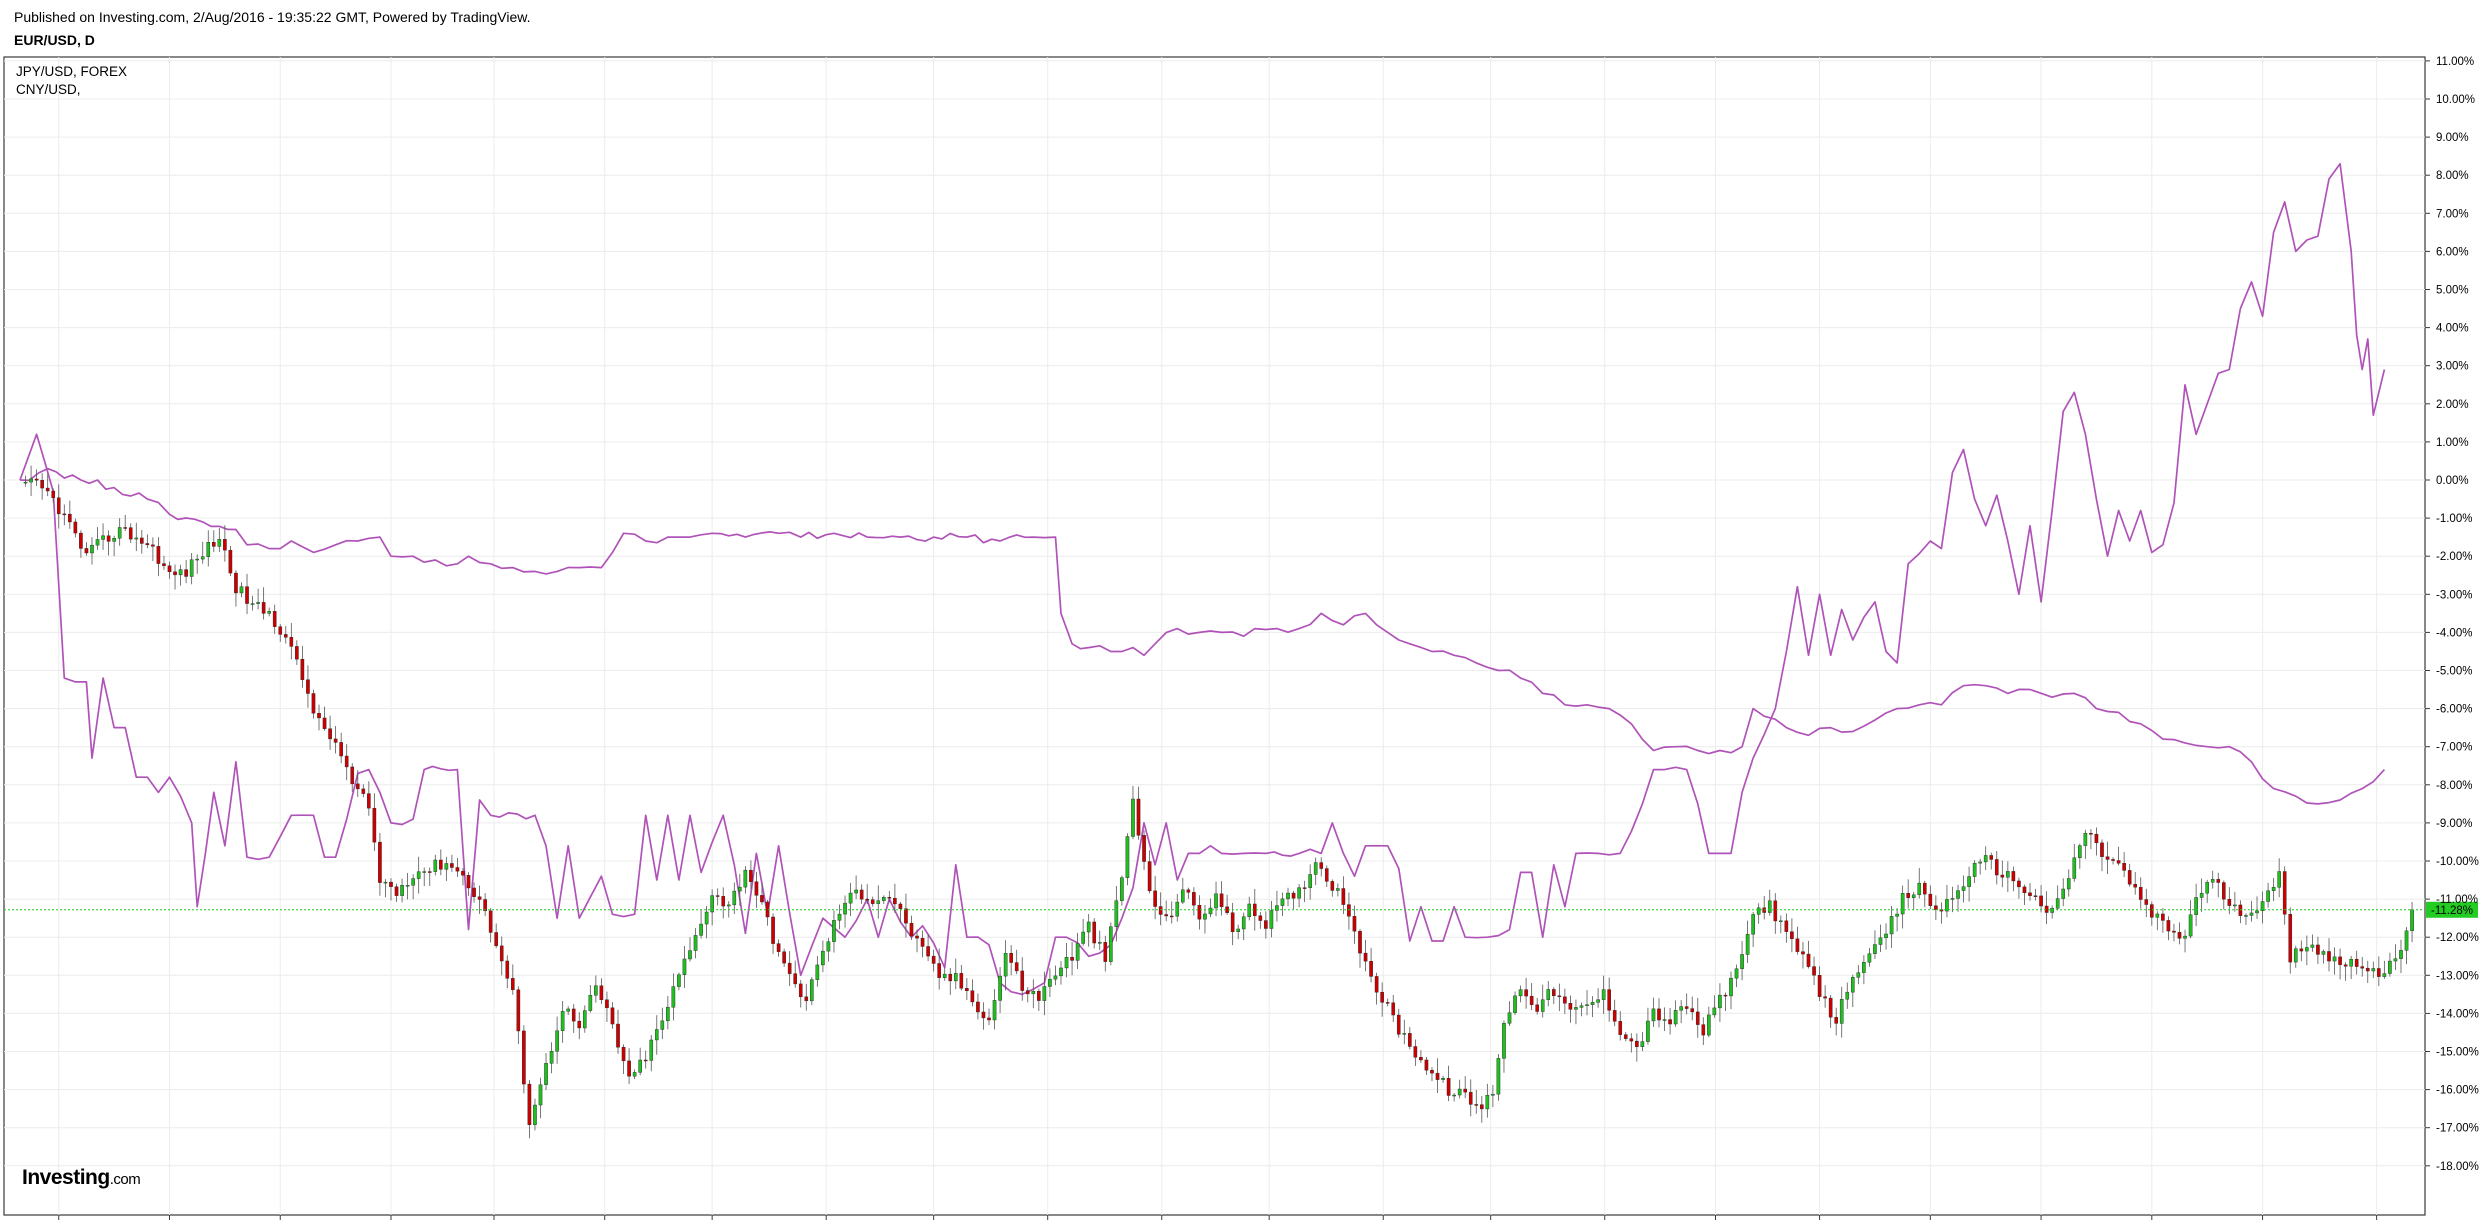 The image size is (2484, 1222). Describe the element at coordinates (2452, 909) in the screenshot. I see `current-price-badge: -11.28%` at that location.